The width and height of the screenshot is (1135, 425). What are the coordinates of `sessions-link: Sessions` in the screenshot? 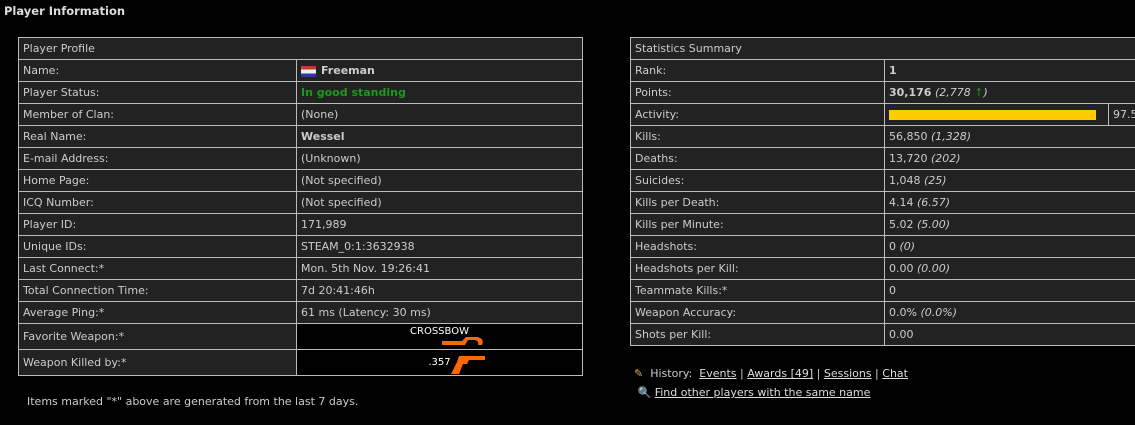 It's located at (847, 373).